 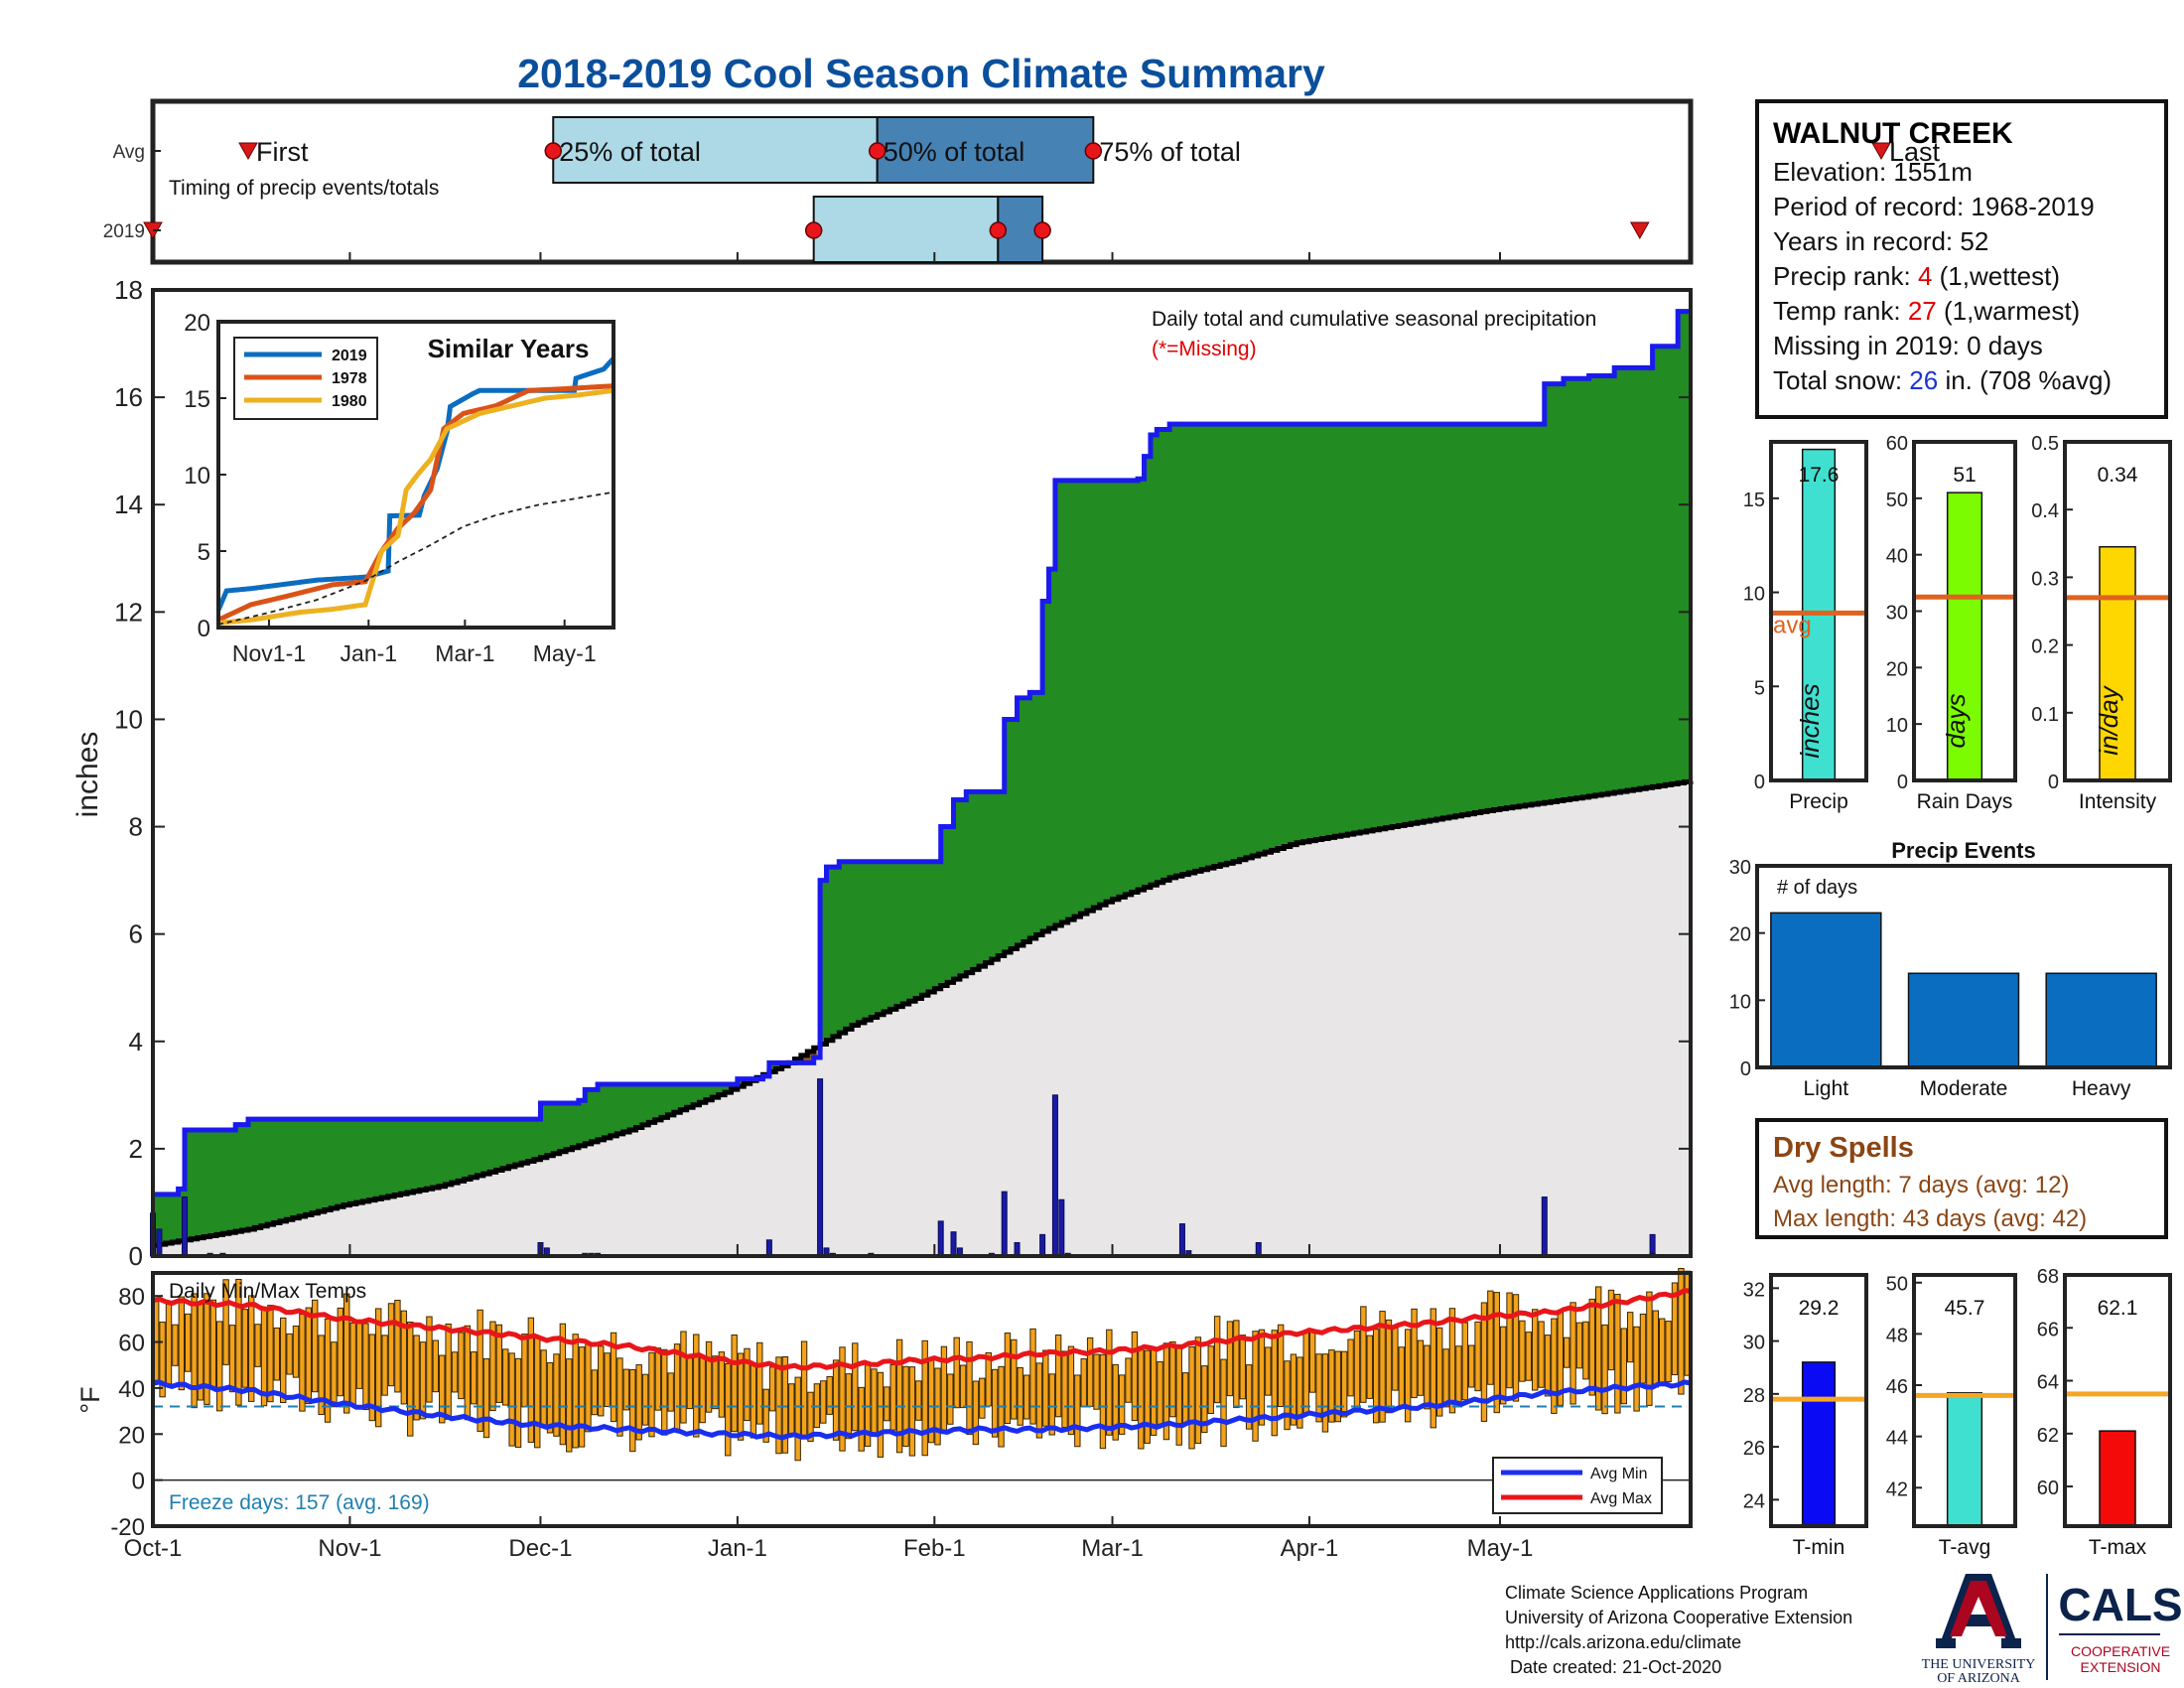 What do you see at coordinates (2120, 1651) in the screenshot?
I see `coop-logo-text-1: COOPERATIVE` at bounding box center [2120, 1651].